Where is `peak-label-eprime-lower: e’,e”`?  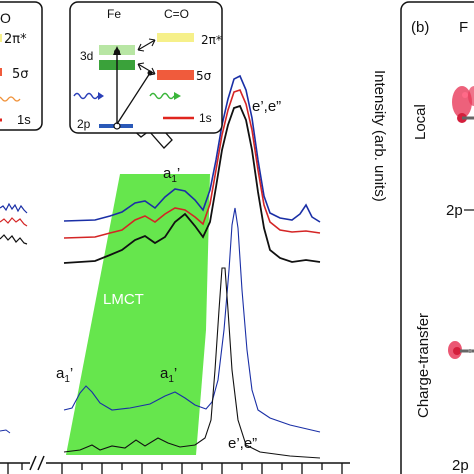
peak-label-eprime-lower: e’,e” is located at coordinates (242, 443).